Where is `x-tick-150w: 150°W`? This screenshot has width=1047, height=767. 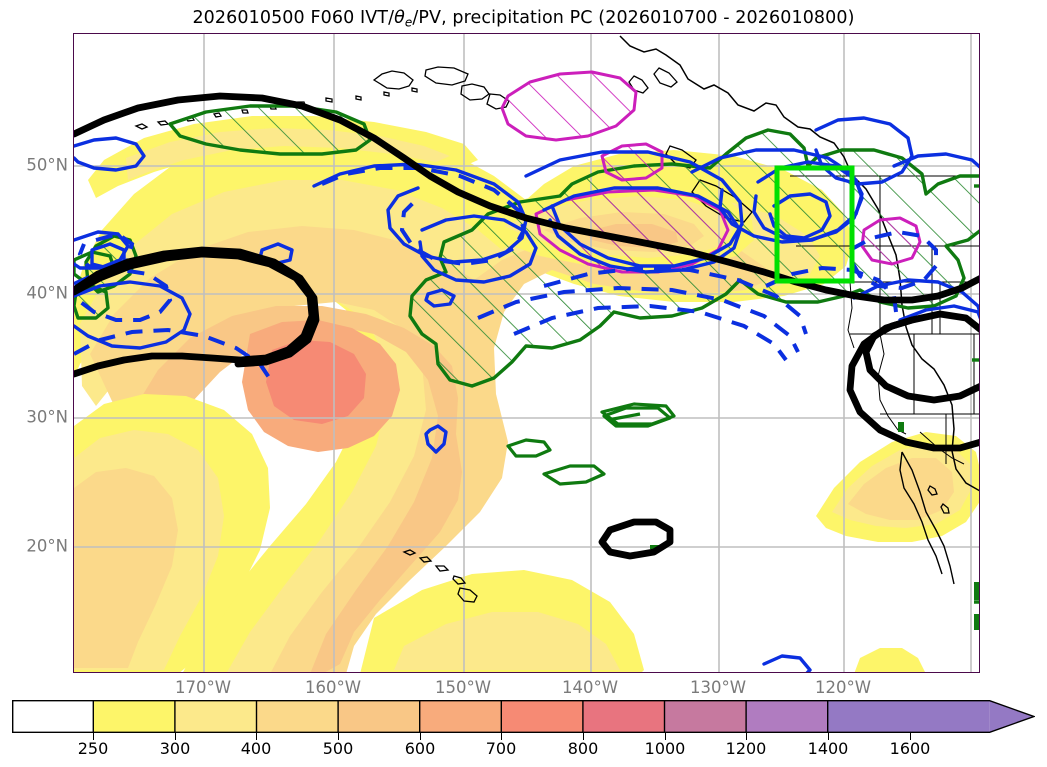 x-tick-150w: 150°W is located at coordinates (463, 687).